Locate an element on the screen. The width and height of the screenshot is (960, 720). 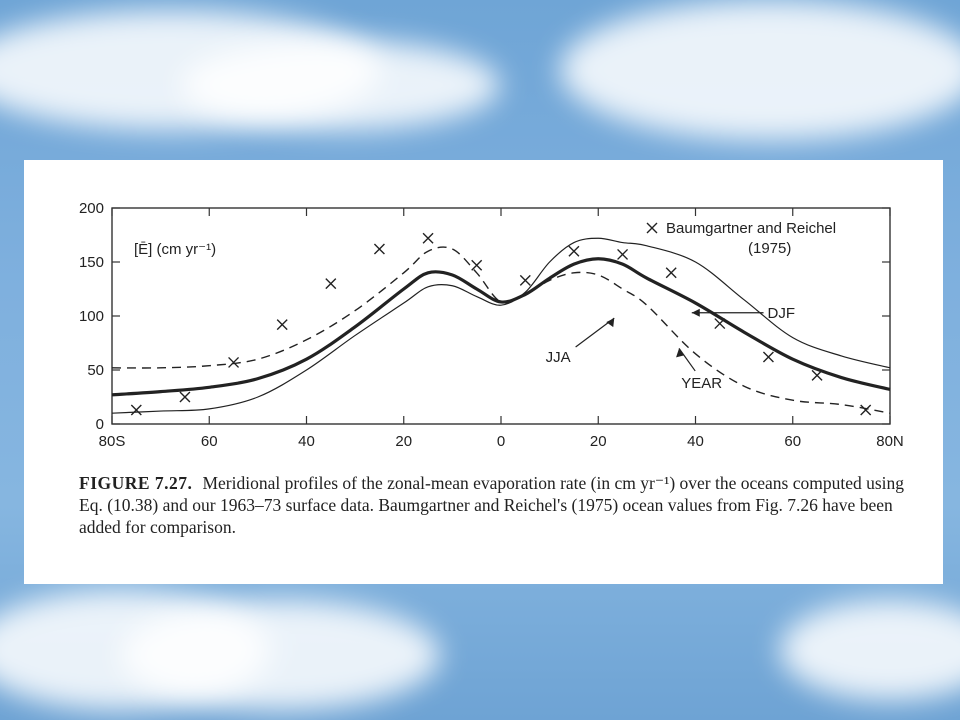
y-tick-label: 100 is located at coordinates (91, 316).